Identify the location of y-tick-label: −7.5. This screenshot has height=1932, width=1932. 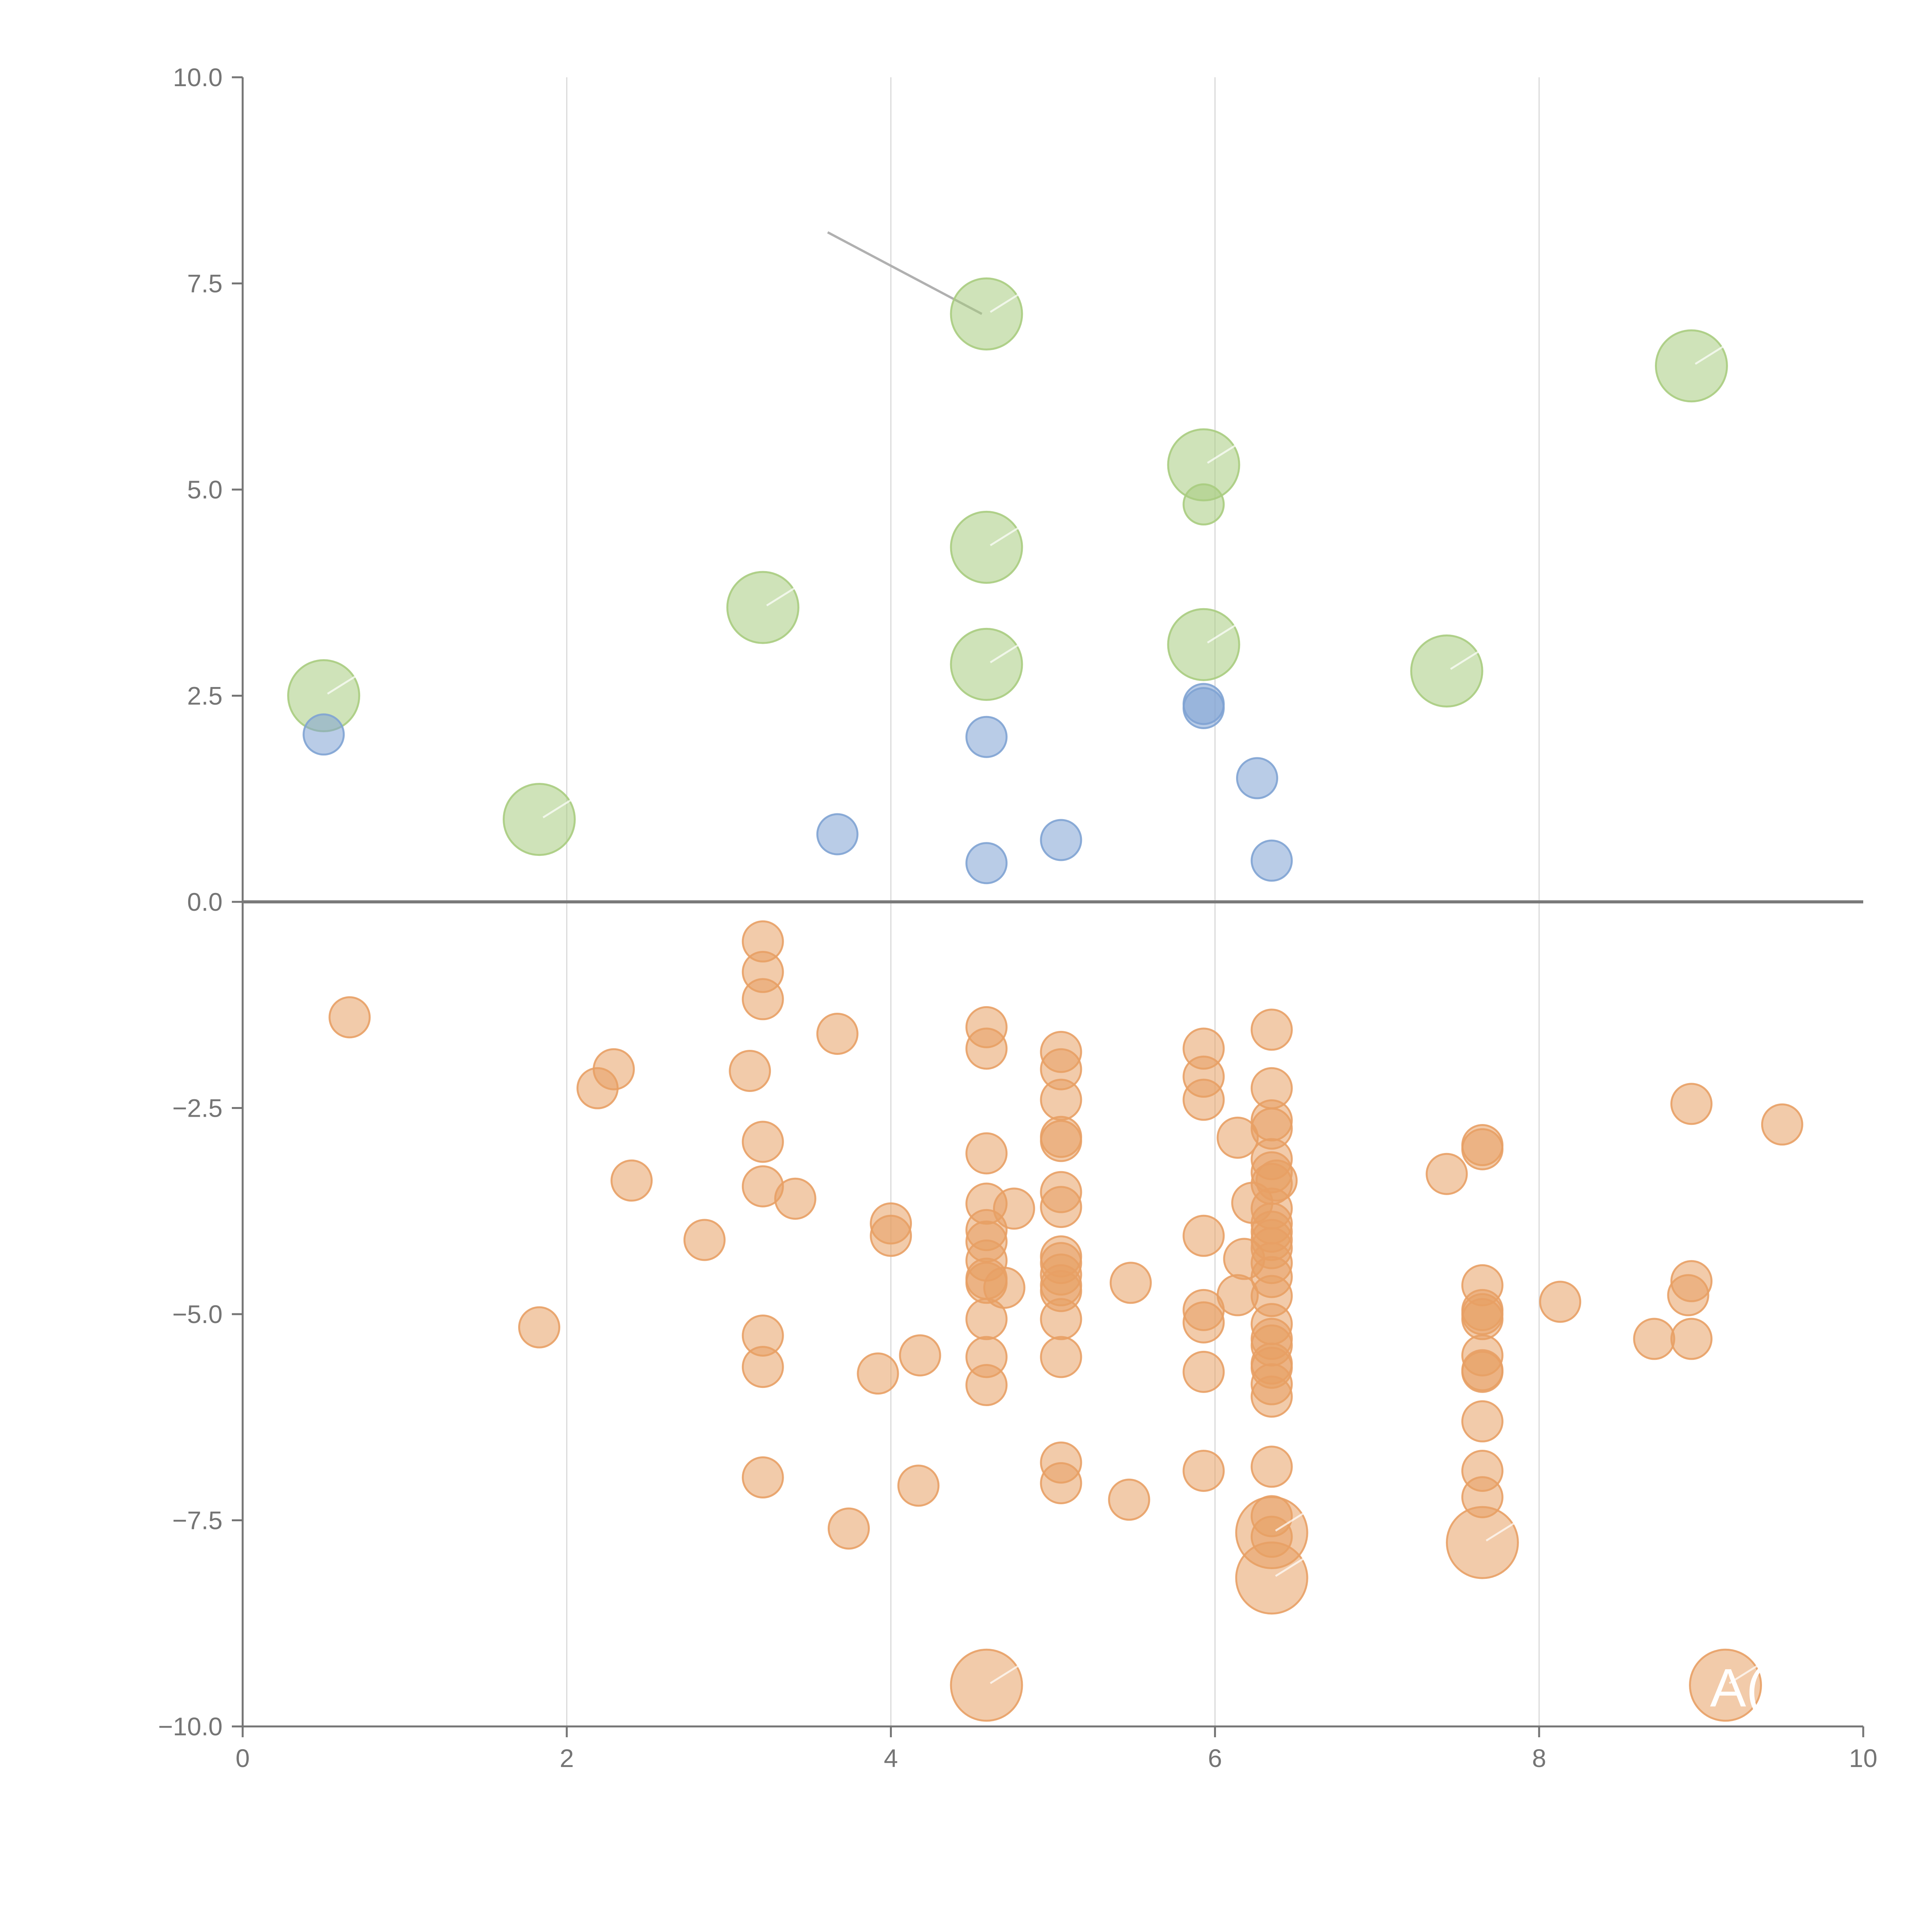
(198, 1520).